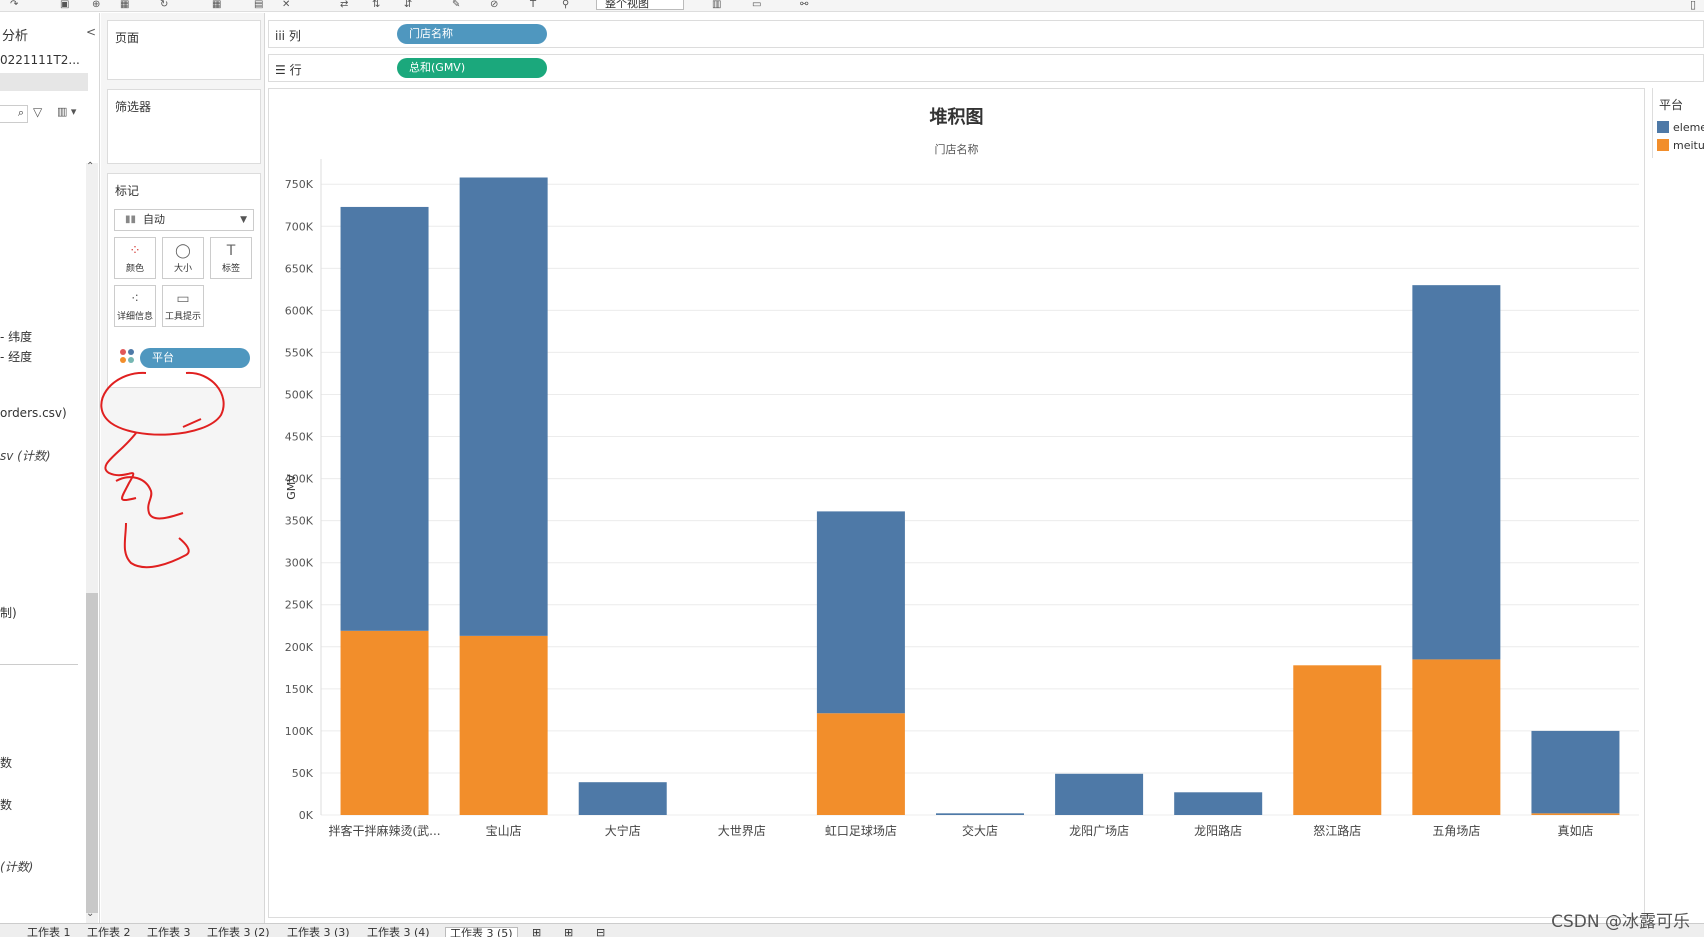  I want to click on chart-title: 堆积图, so click(956, 117).